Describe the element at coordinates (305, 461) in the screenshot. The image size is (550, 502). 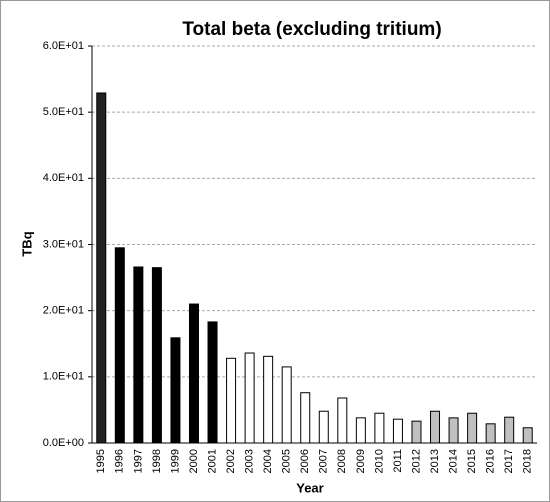
I see `x-tick-label: 2006` at that location.